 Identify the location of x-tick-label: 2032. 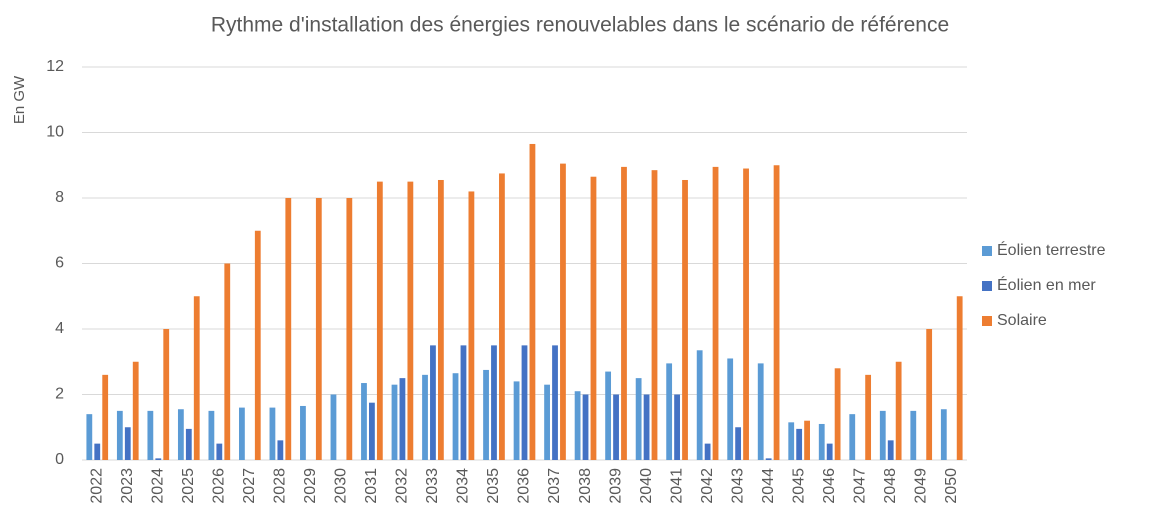
(402, 486).